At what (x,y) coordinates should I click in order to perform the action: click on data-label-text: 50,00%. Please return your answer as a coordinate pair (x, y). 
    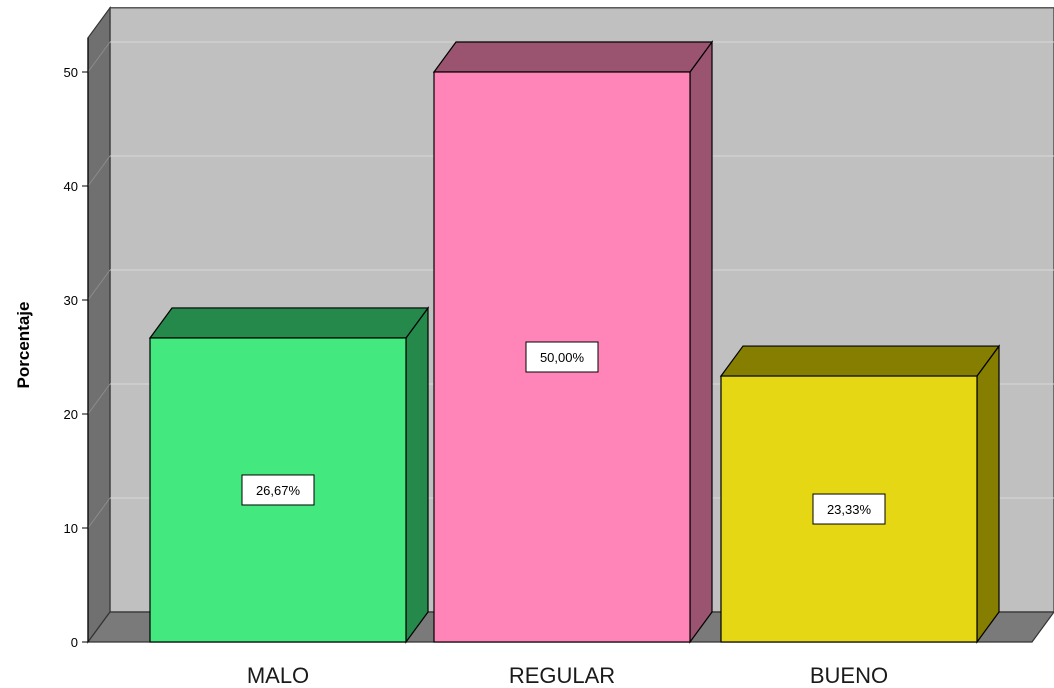
    Looking at the image, I should click on (562, 357).